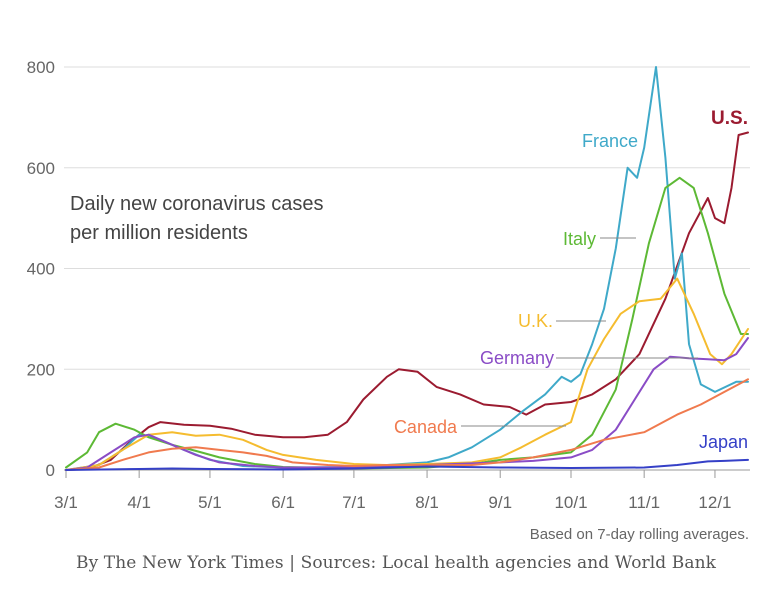  I want to click on label-leader-lines, so click(579, 332).